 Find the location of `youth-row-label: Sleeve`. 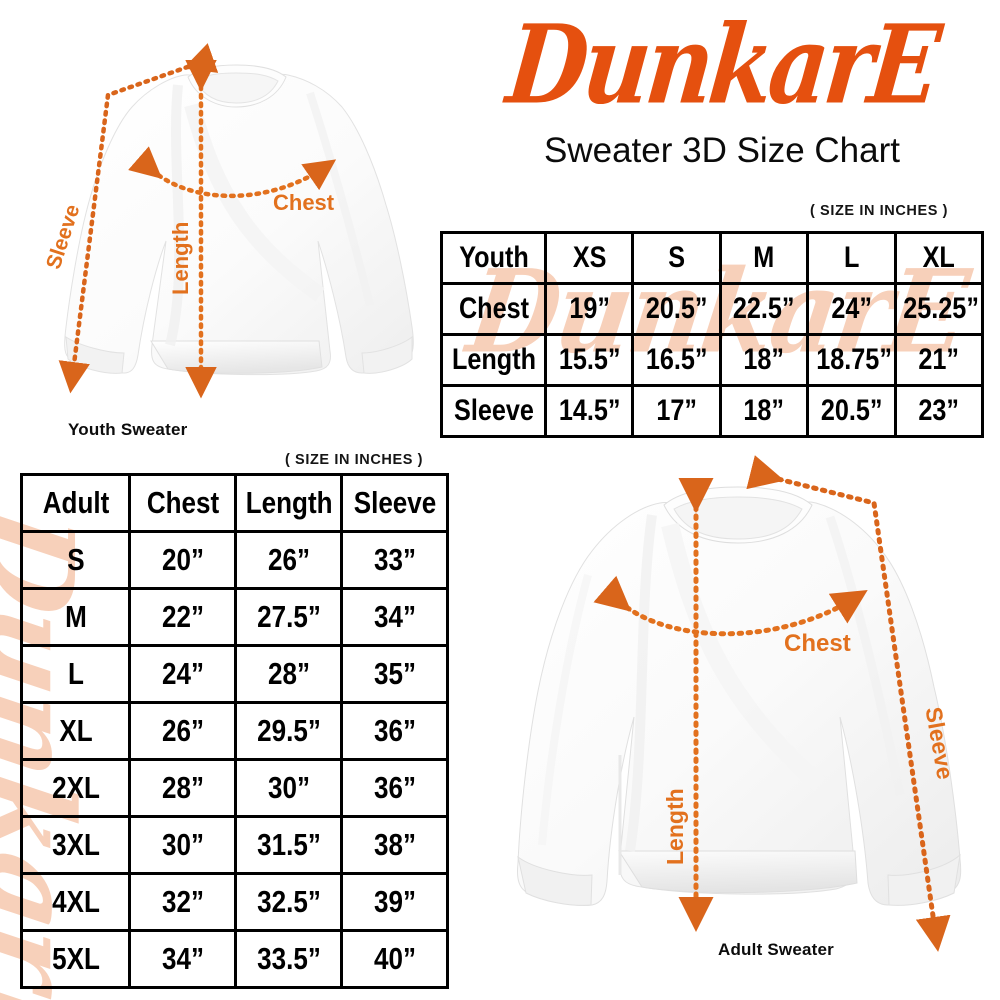

youth-row-label: Sleeve is located at coordinates (493, 411).